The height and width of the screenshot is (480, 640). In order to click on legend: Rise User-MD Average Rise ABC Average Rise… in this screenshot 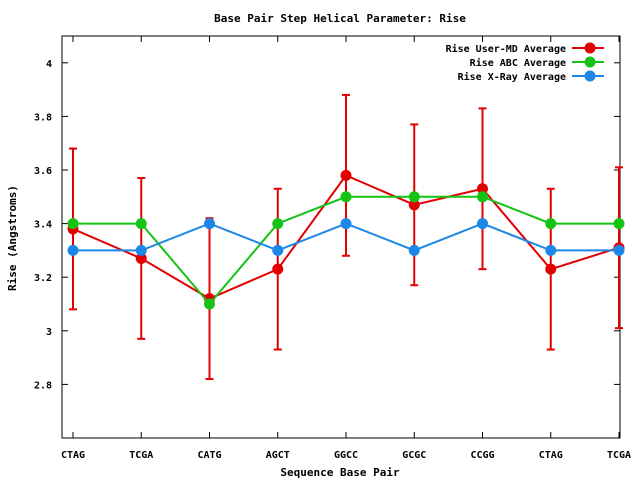, I will do `click(525, 62)`.